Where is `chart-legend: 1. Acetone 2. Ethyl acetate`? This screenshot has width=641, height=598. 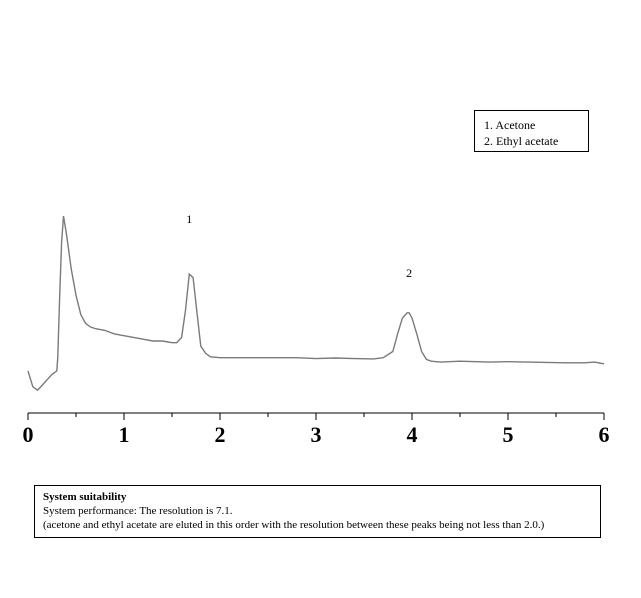
chart-legend: 1. Acetone 2. Ethyl acetate is located at coordinates (531, 131).